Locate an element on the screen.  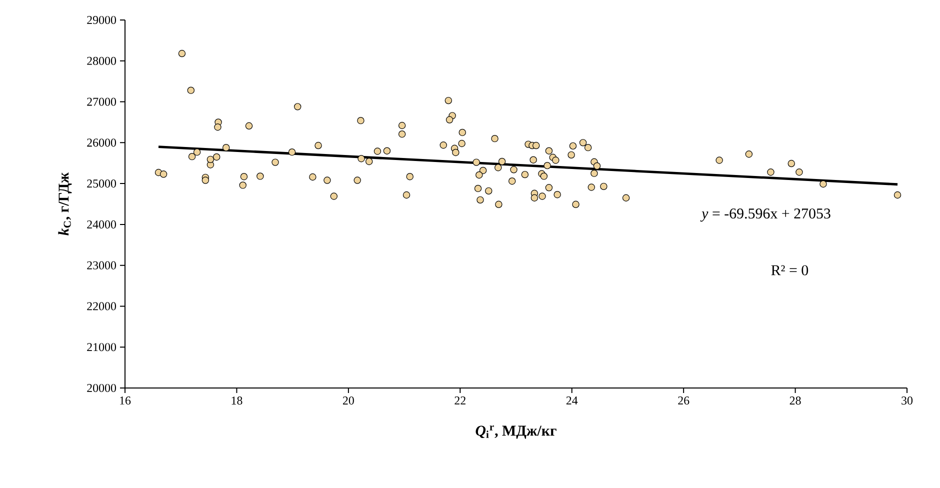
x-tick-label: 26 is located at coordinates (684, 400).